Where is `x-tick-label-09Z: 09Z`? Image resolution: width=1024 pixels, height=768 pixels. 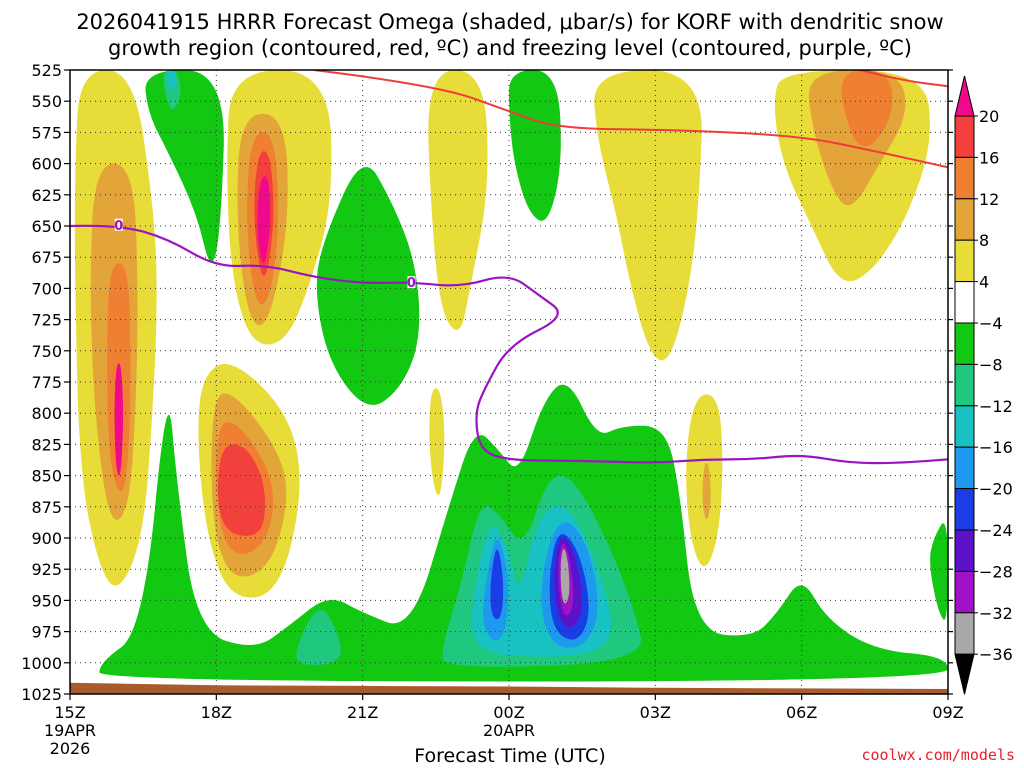
x-tick-label-09Z: 09Z is located at coordinates (947, 712).